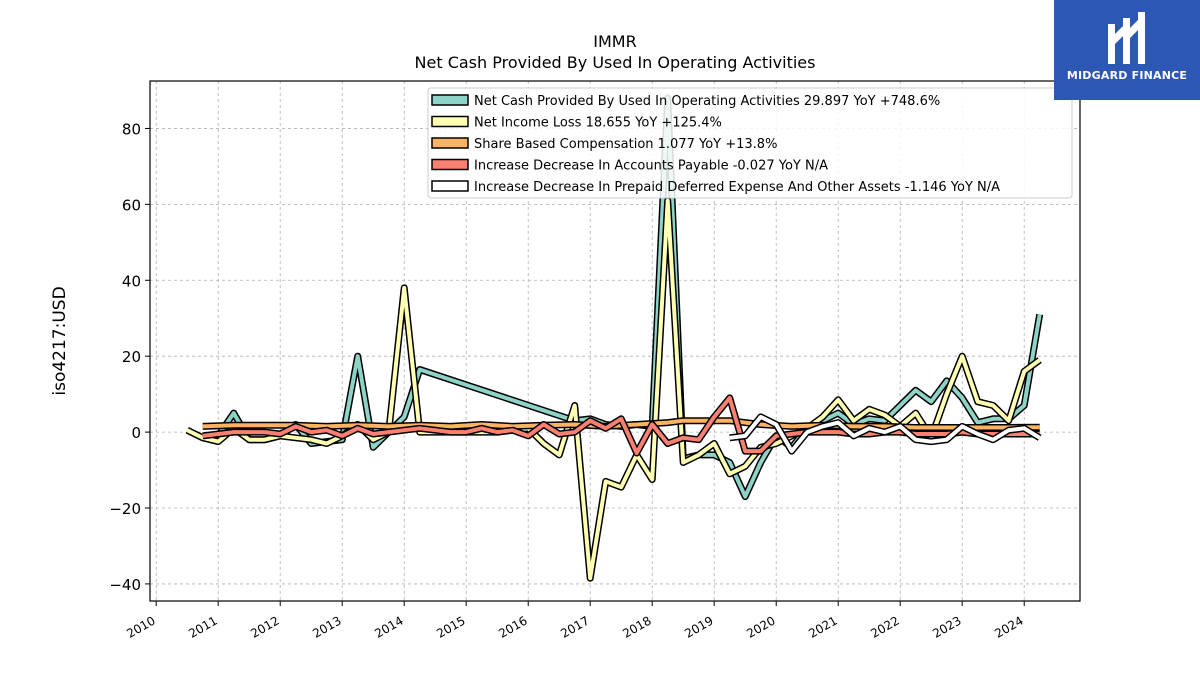 The width and height of the screenshot is (1200, 679). Describe the element at coordinates (264, 626) in the screenshot. I see `x-tick-label: 2012` at that location.